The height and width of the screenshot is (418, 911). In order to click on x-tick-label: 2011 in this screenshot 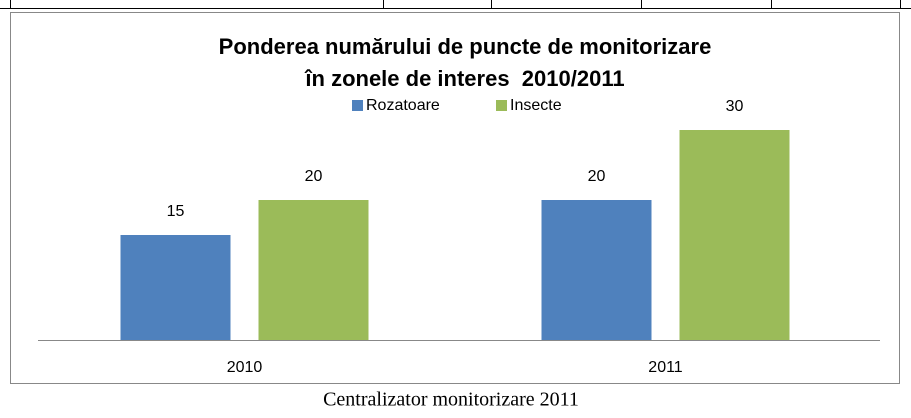, I will do `click(665, 367)`.